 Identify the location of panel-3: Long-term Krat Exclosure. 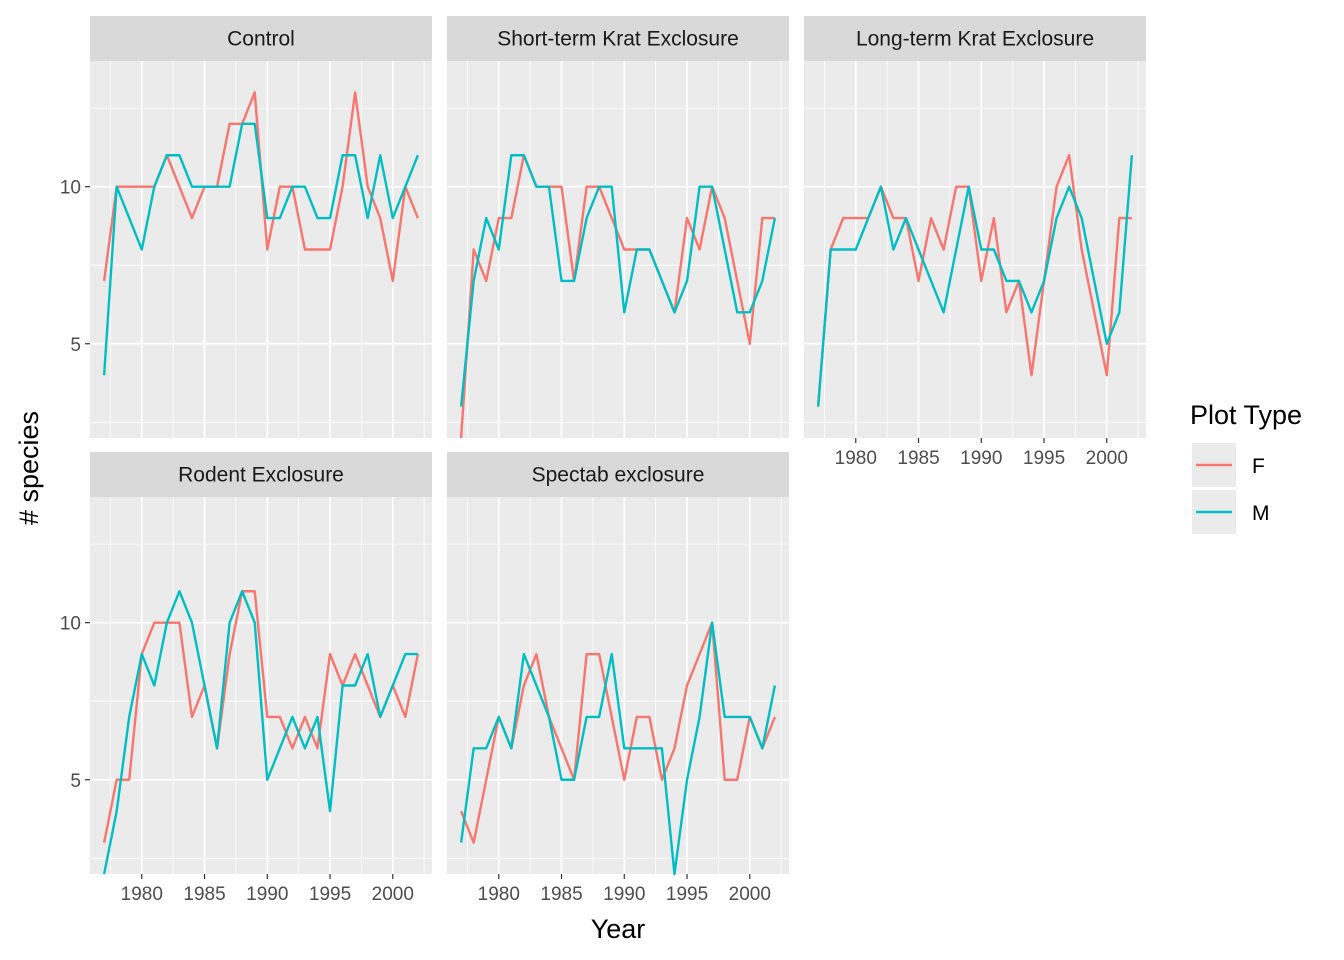
(975, 227).